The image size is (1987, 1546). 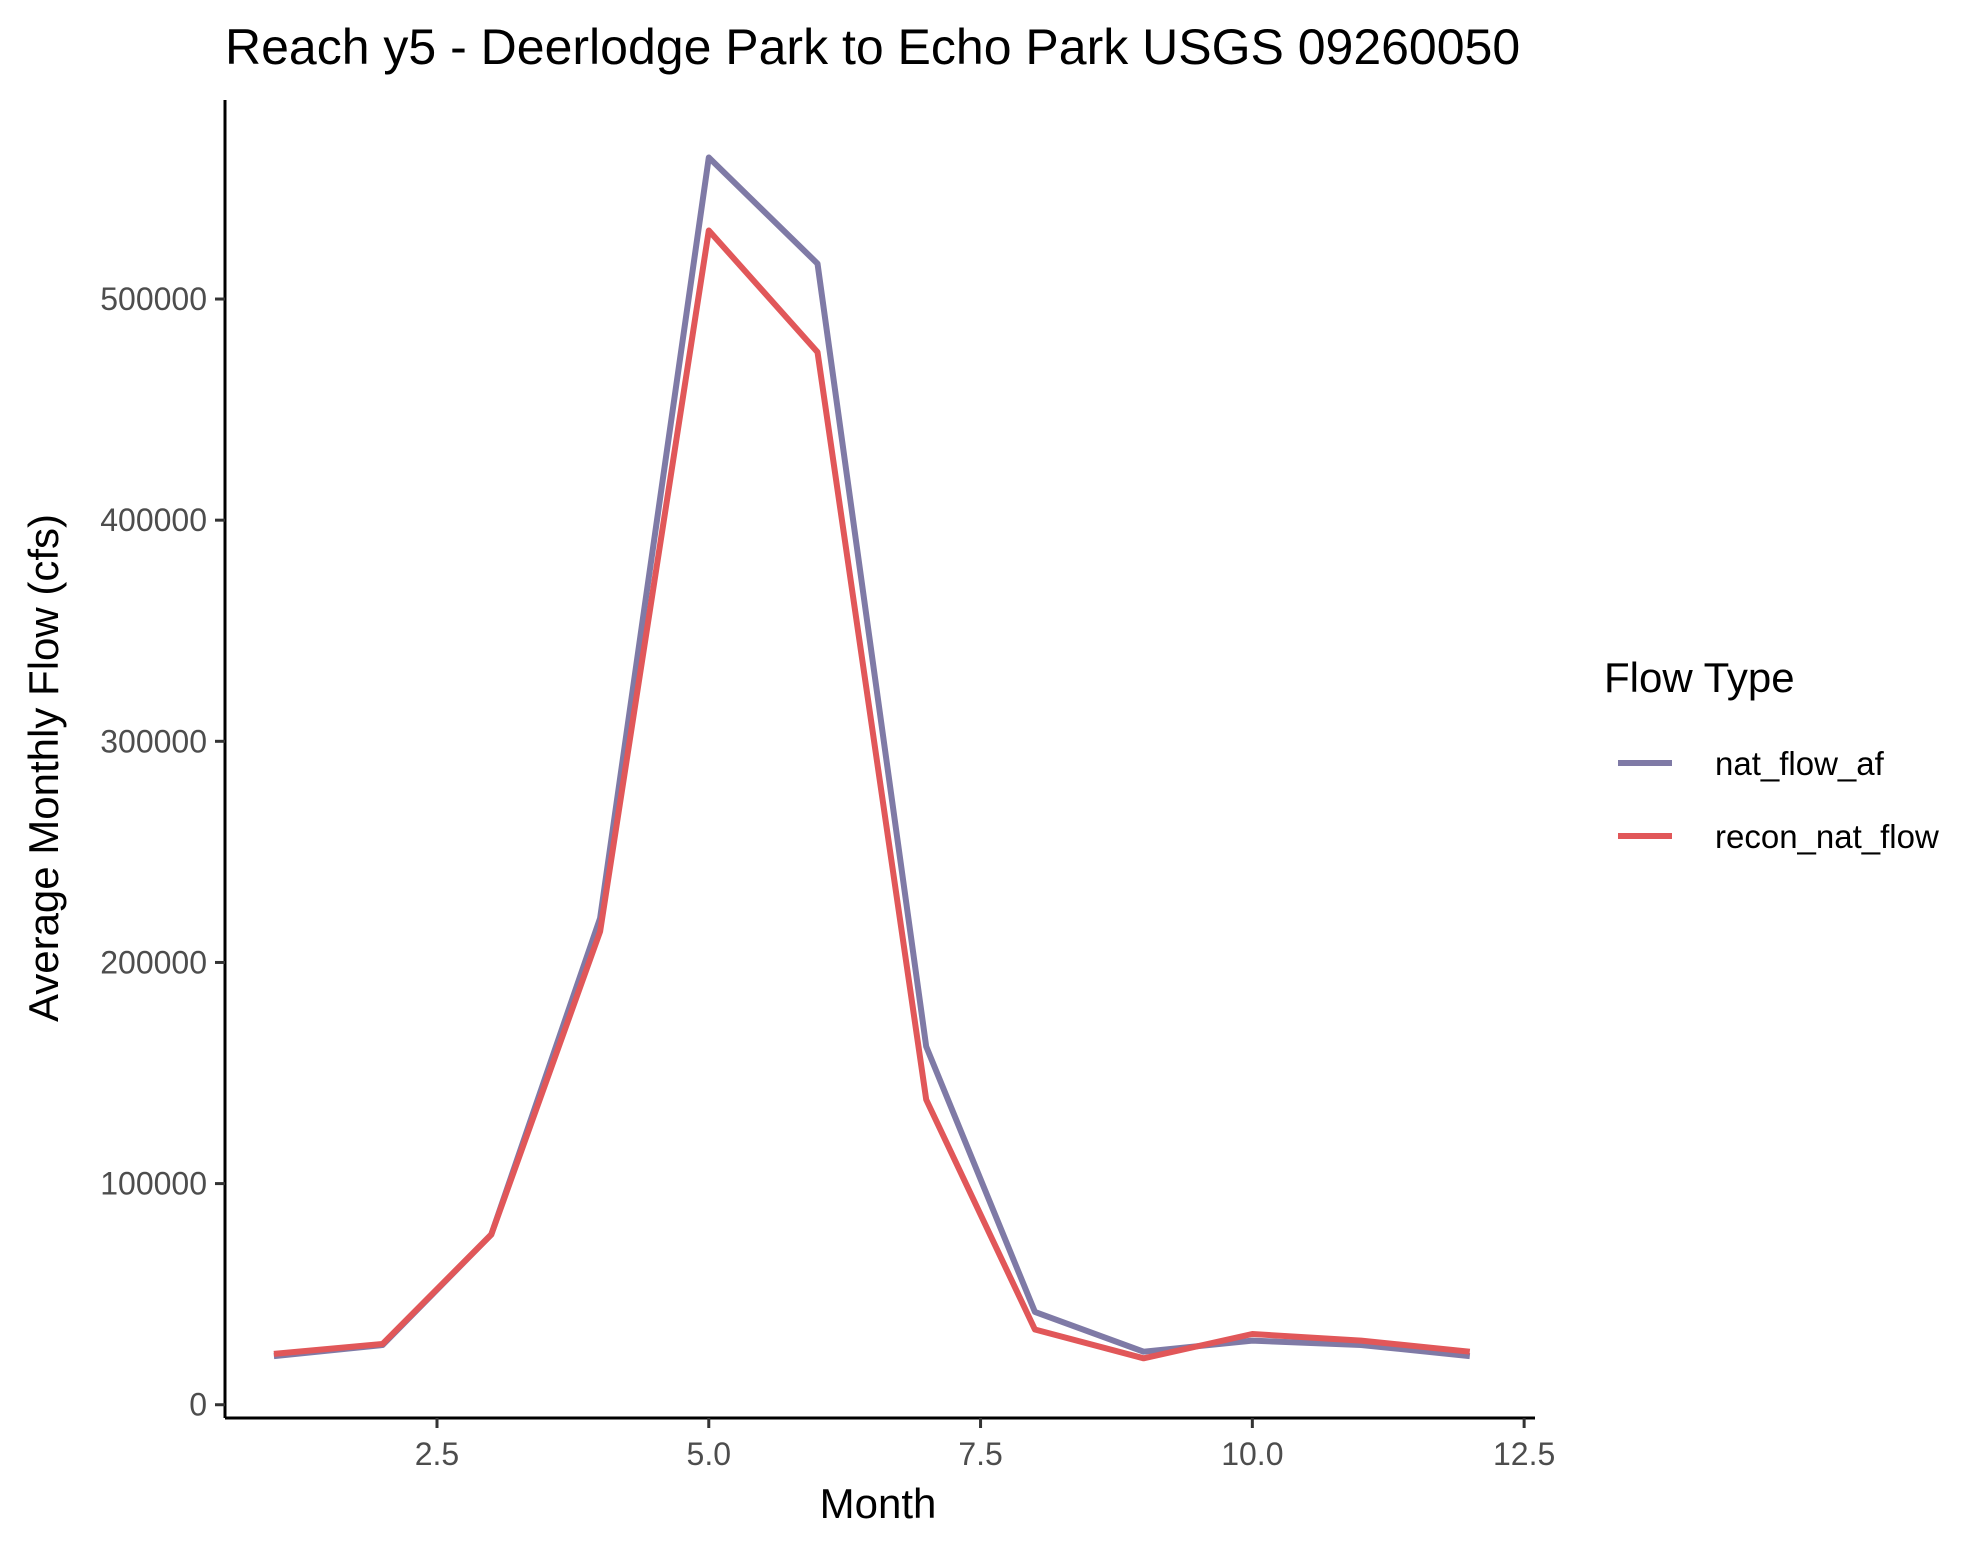 What do you see at coordinates (709, 1454) in the screenshot?
I see `x-tick-label: 5.0` at bounding box center [709, 1454].